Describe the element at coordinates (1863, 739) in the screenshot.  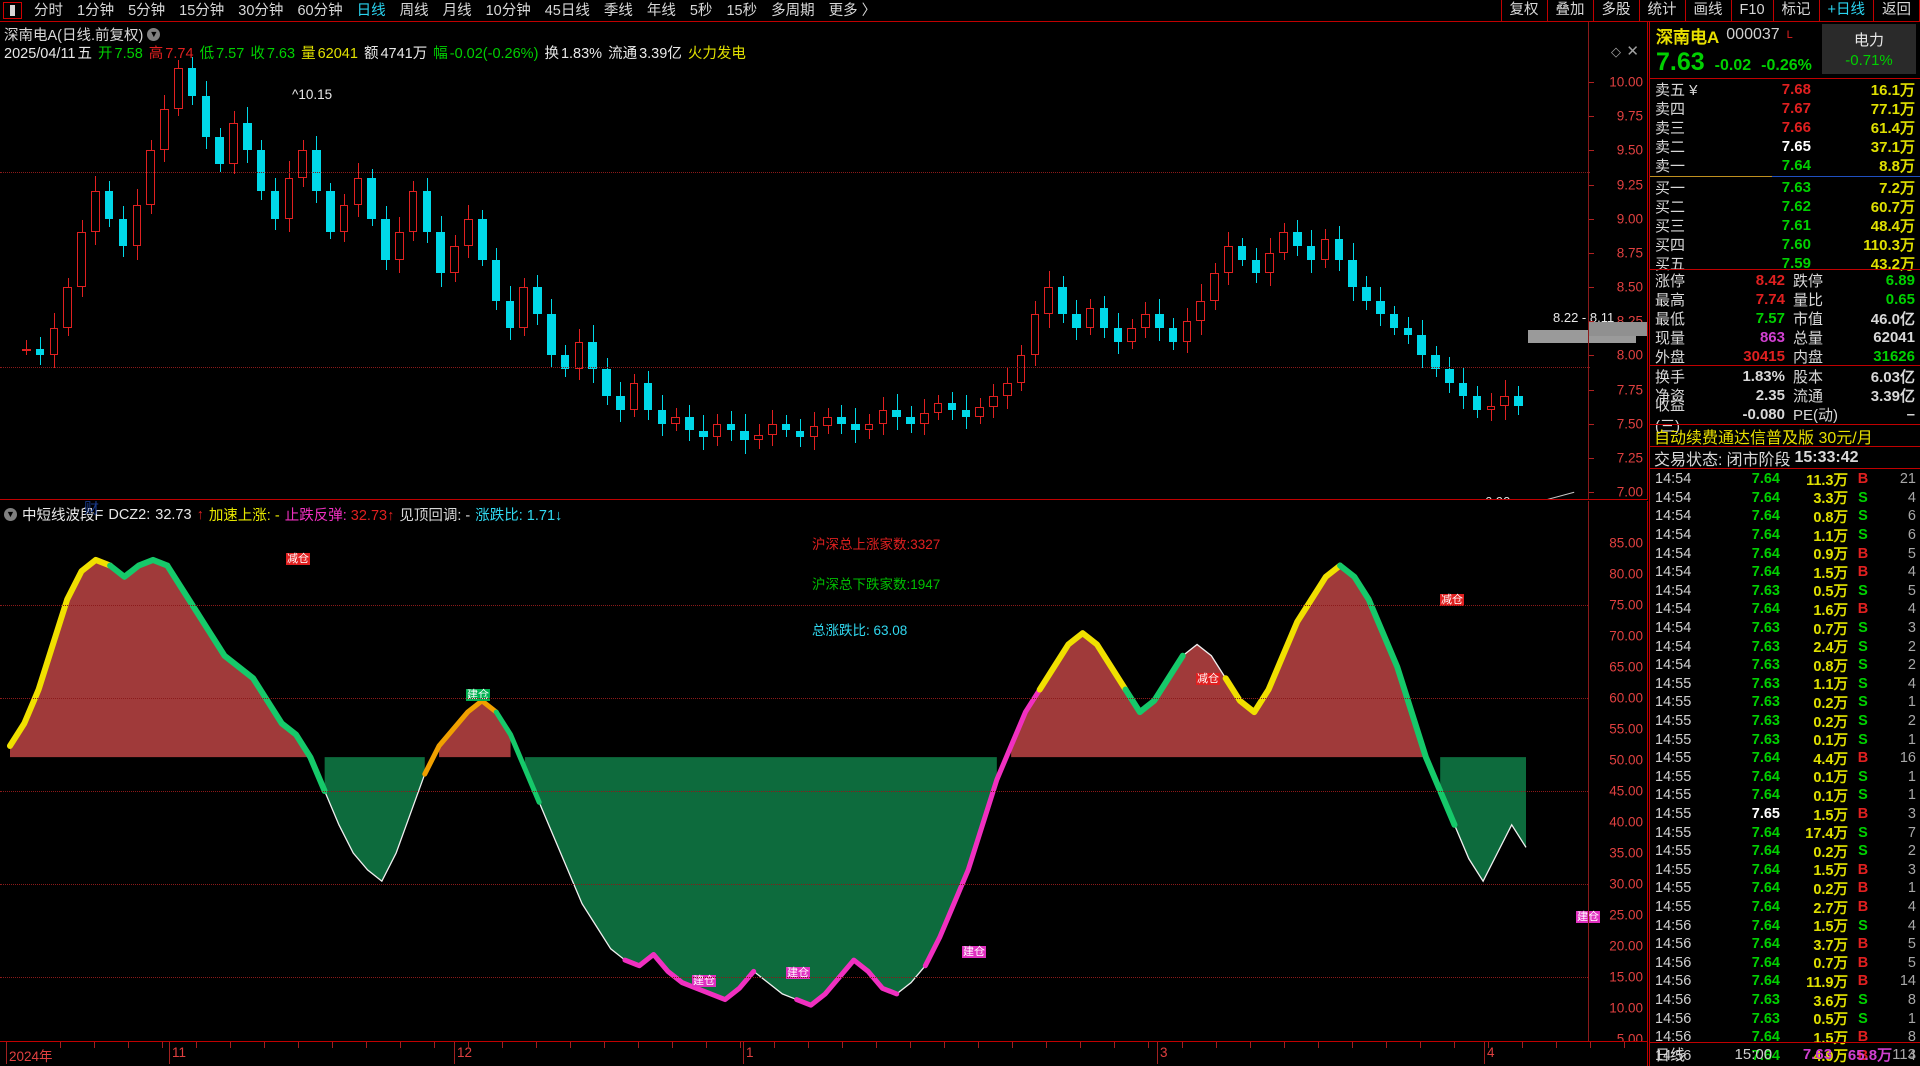
I see `ticker-side: S` at that location.